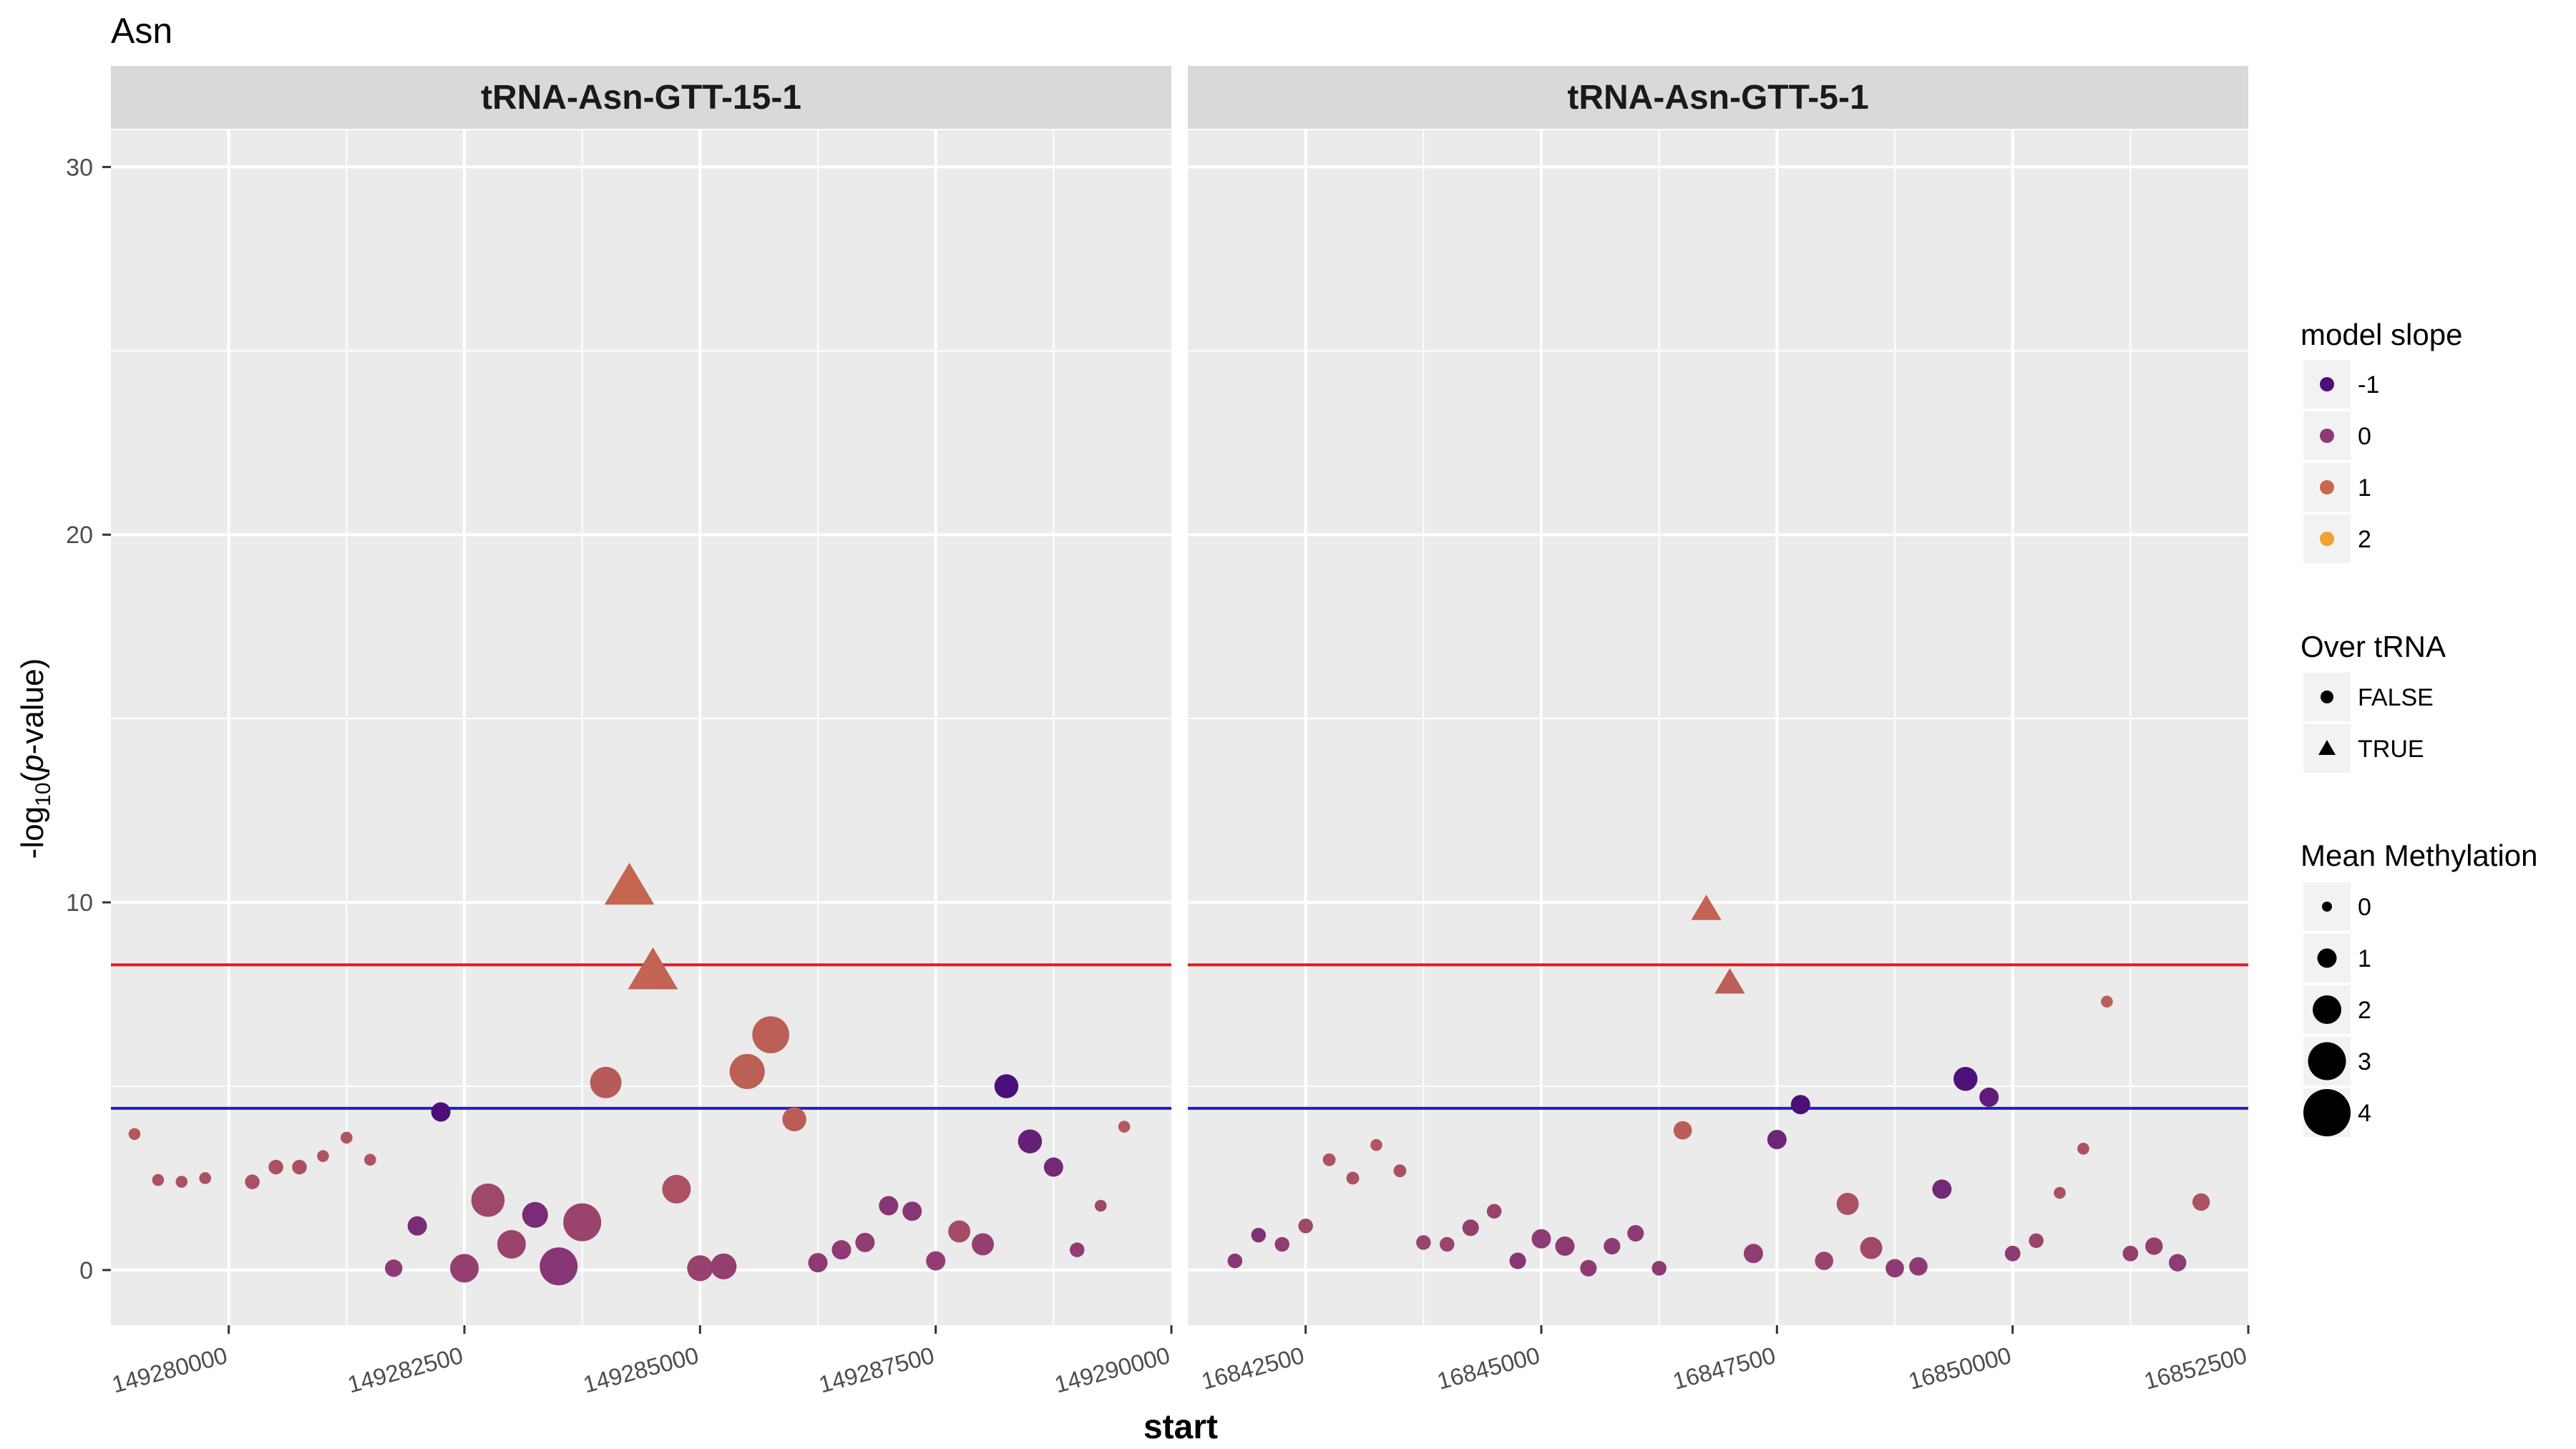 The width and height of the screenshot is (2576, 1449). What do you see at coordinates (2368, 385) in the screenshot?
I see `legend-label: -1` at bounding box center [2368, 385].